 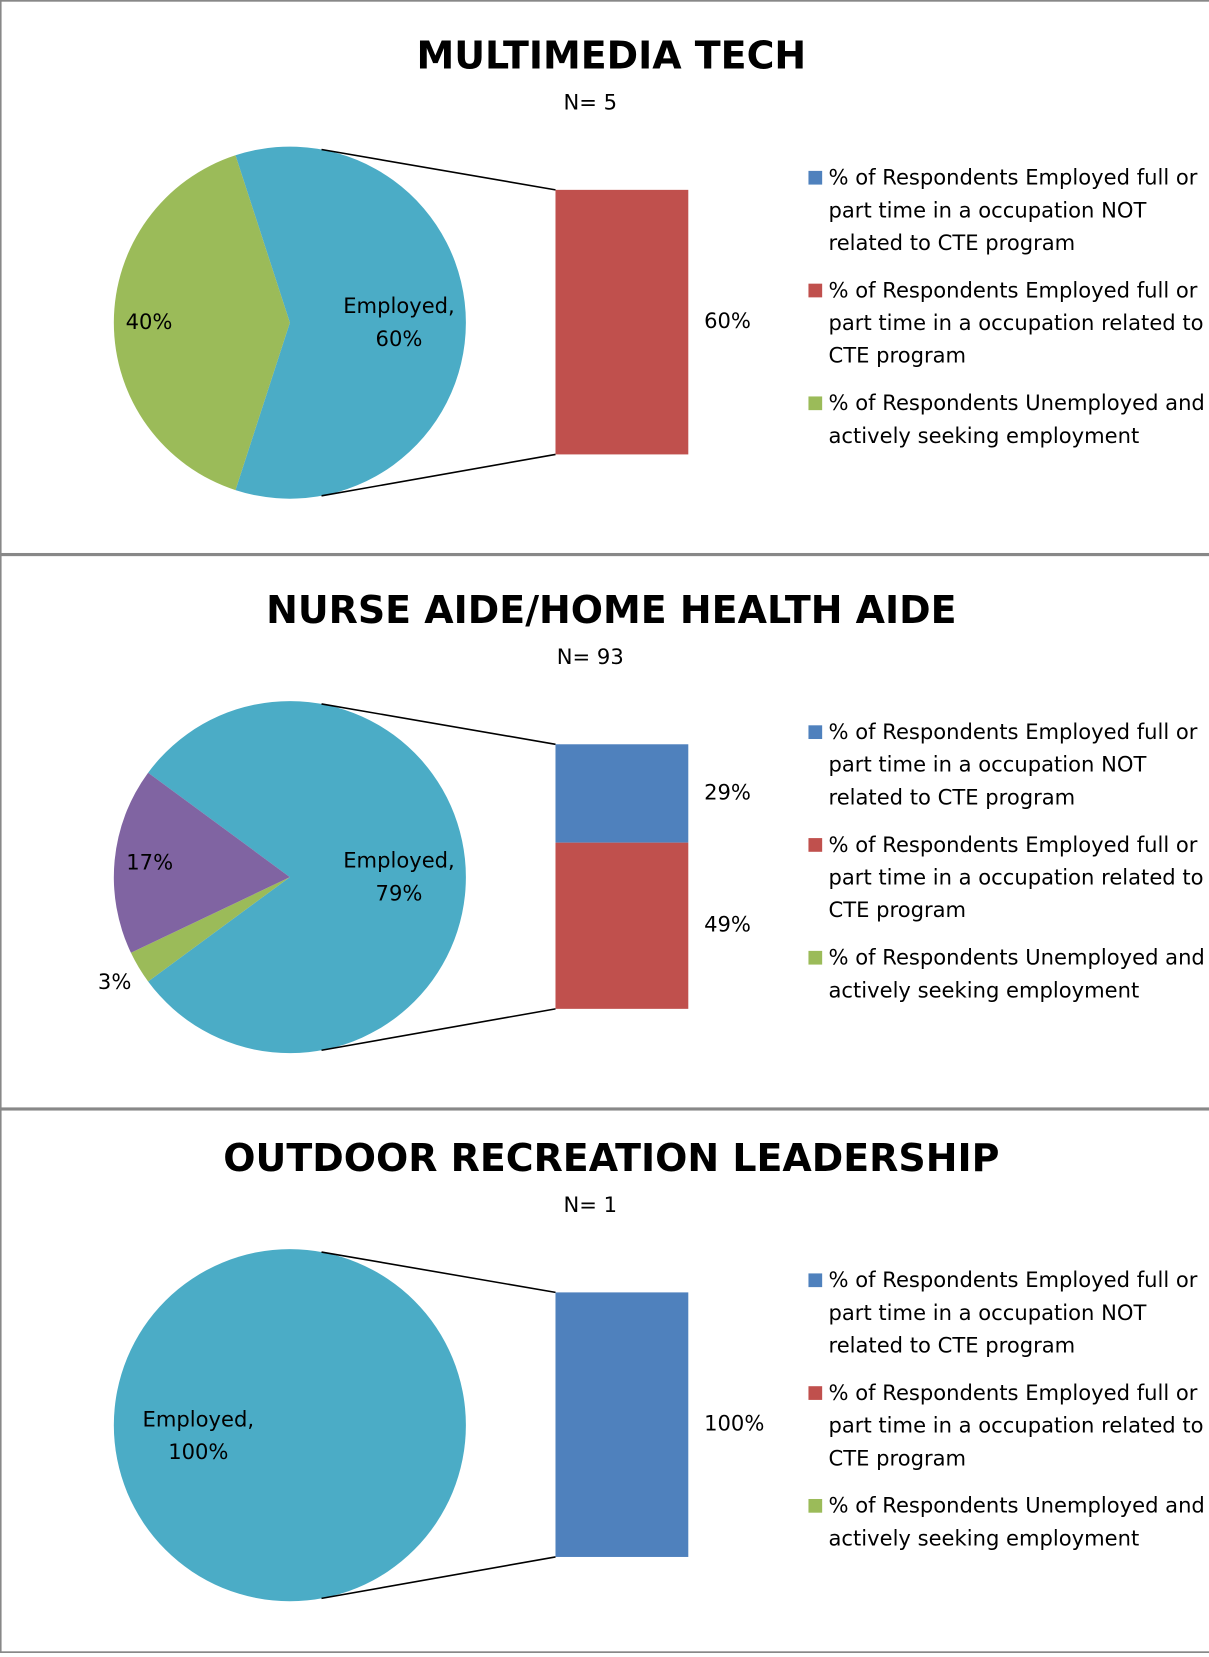 What do you see at coordinates (612, 56) in the screenshot?
I see `chart-title: MULTIMEDIA TECH` at bounding box center [612, 56].